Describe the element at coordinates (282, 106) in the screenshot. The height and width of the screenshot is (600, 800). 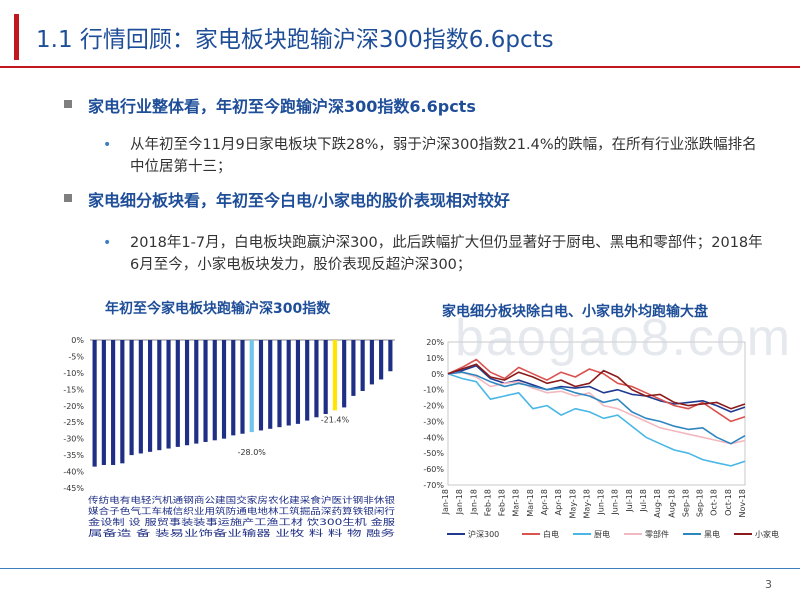
I see `bullet-heading-1: 家电行业整体看，年初至今跑输沪深300指数6.6pcts` at that location.